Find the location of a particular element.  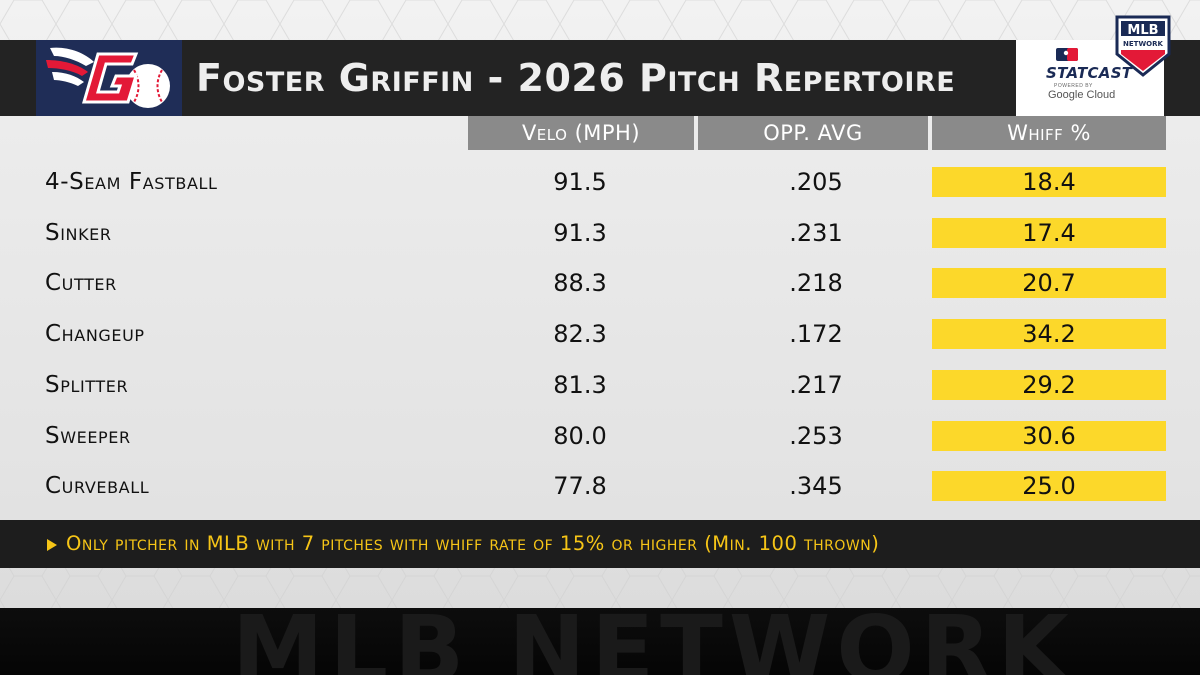

page-title: Foster Griffin - 2026 Pitch Repertoire is located at coordinates (576, 78).